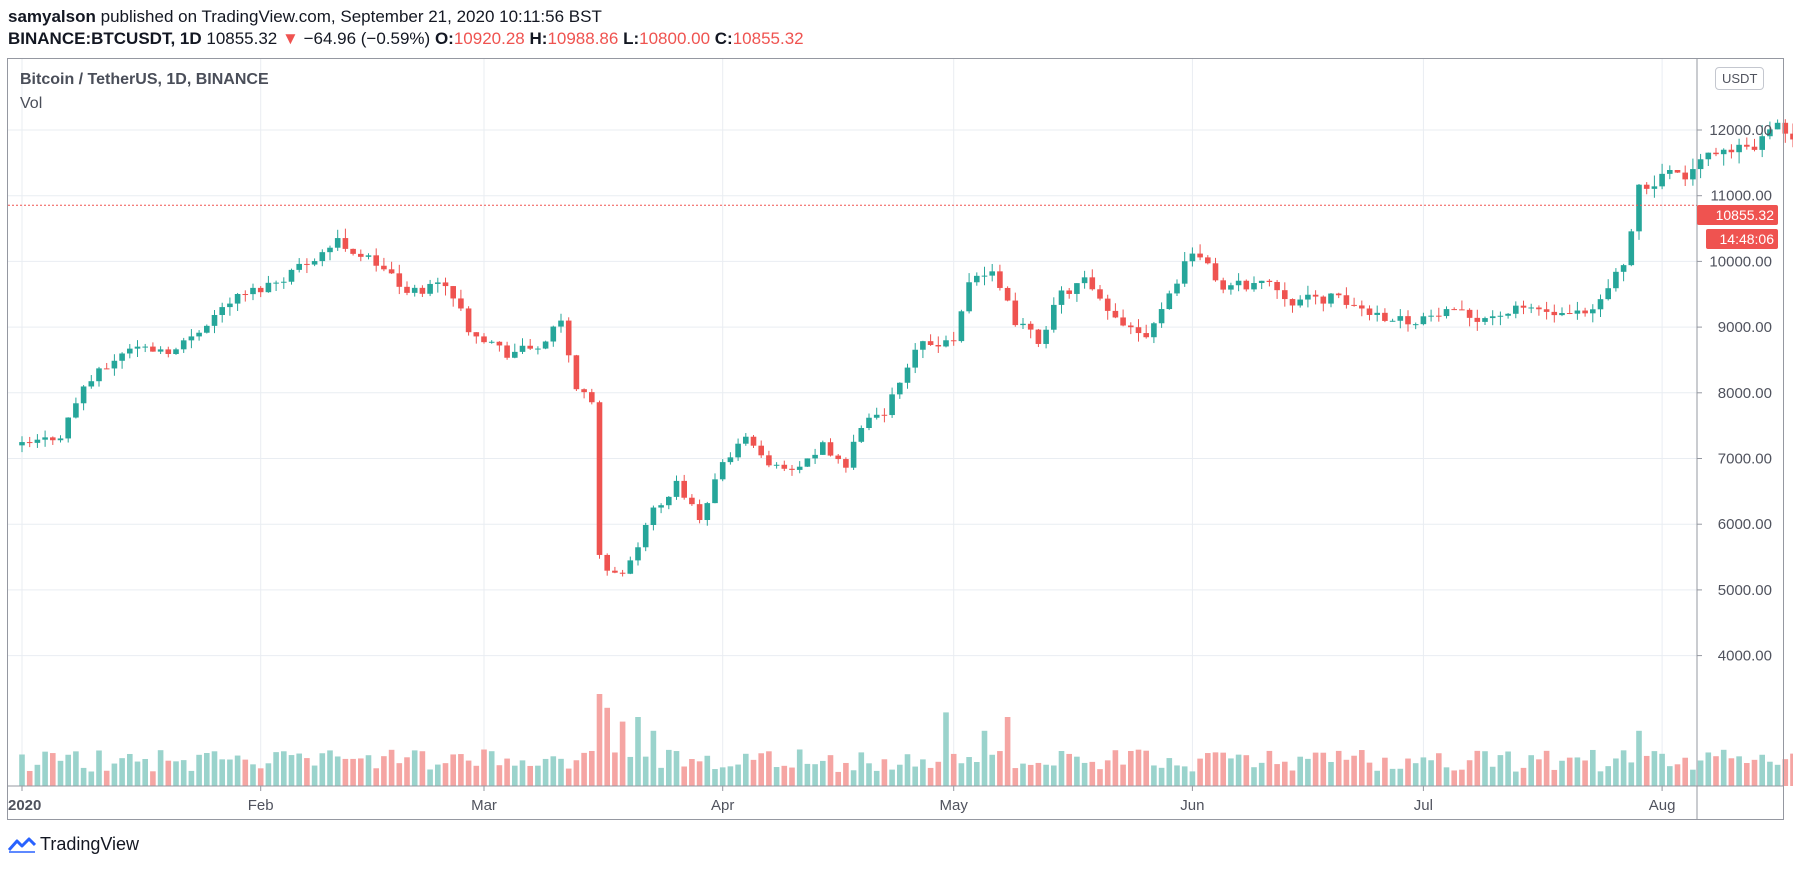  Describe the element at coordinates (261, 805) in the screenshot. I see `time-tick-label: Feb` at that location.